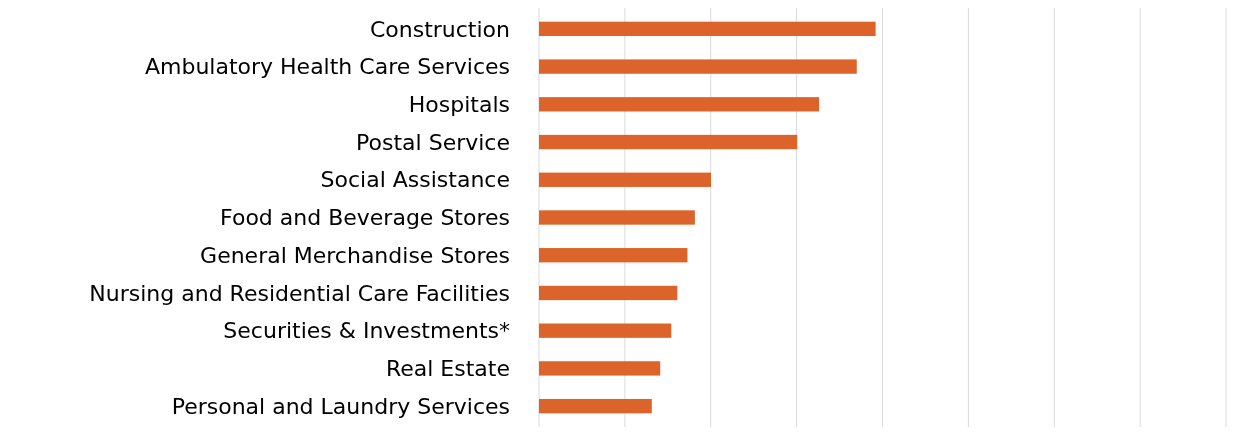  I want to click on y-tick-label: Social Assistance, so click(415, 180).